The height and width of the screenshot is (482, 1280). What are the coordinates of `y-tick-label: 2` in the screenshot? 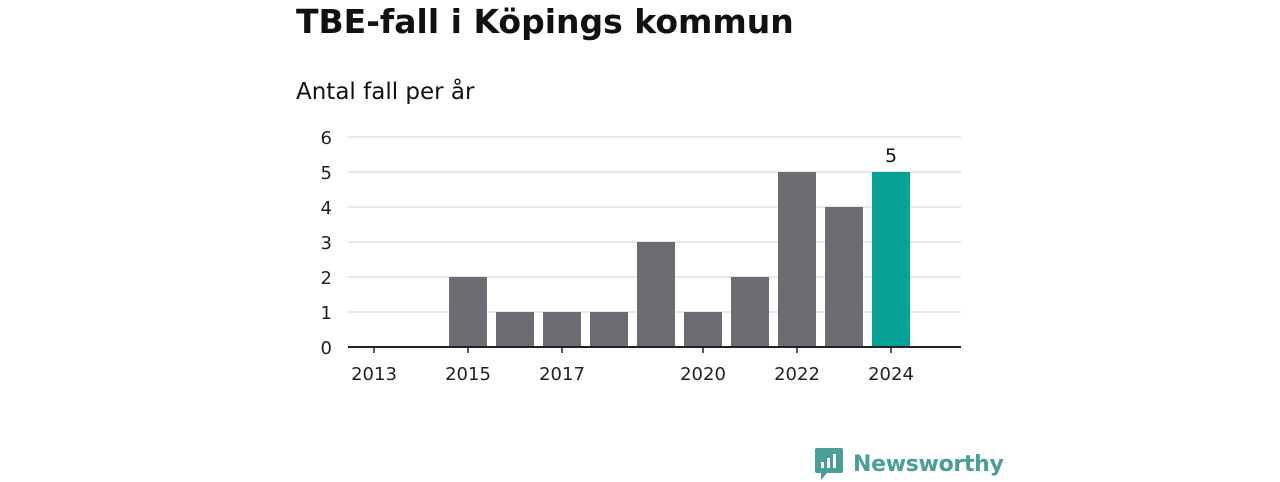 It's located at (326, 278).